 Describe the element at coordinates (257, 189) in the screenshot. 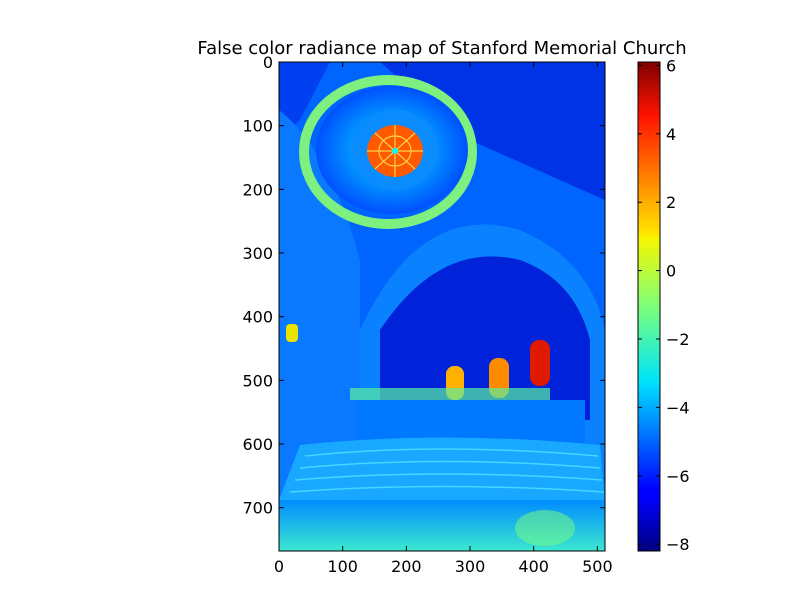

I see `y-tick-label: 200` at that location.